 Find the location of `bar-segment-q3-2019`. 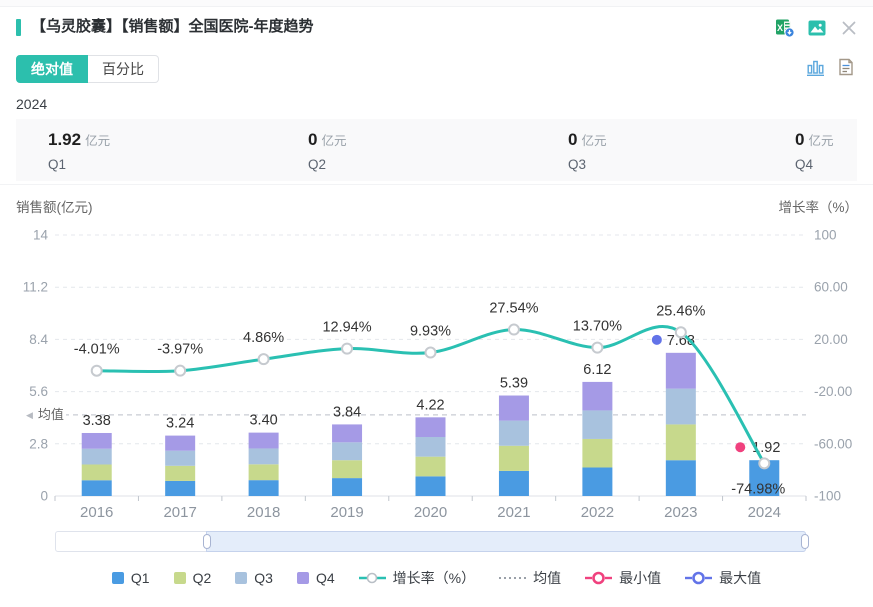

bar-segment-q3-2019 is located at coordinates (347, 451).